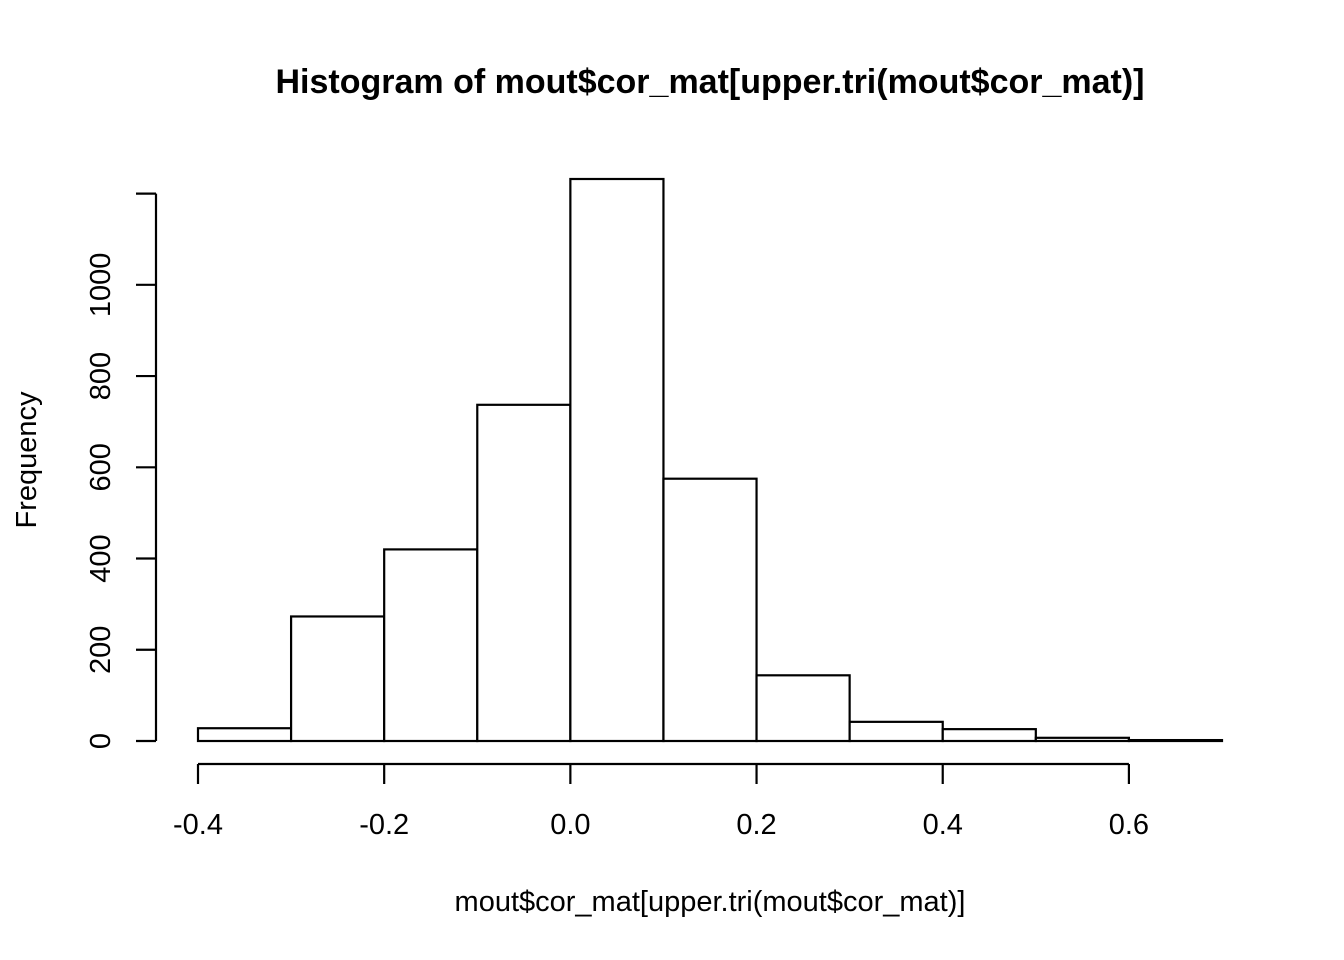 This screenshot has height=960, width=1344. I want to click on y-axis-label: Frequency, so click(27, 460).